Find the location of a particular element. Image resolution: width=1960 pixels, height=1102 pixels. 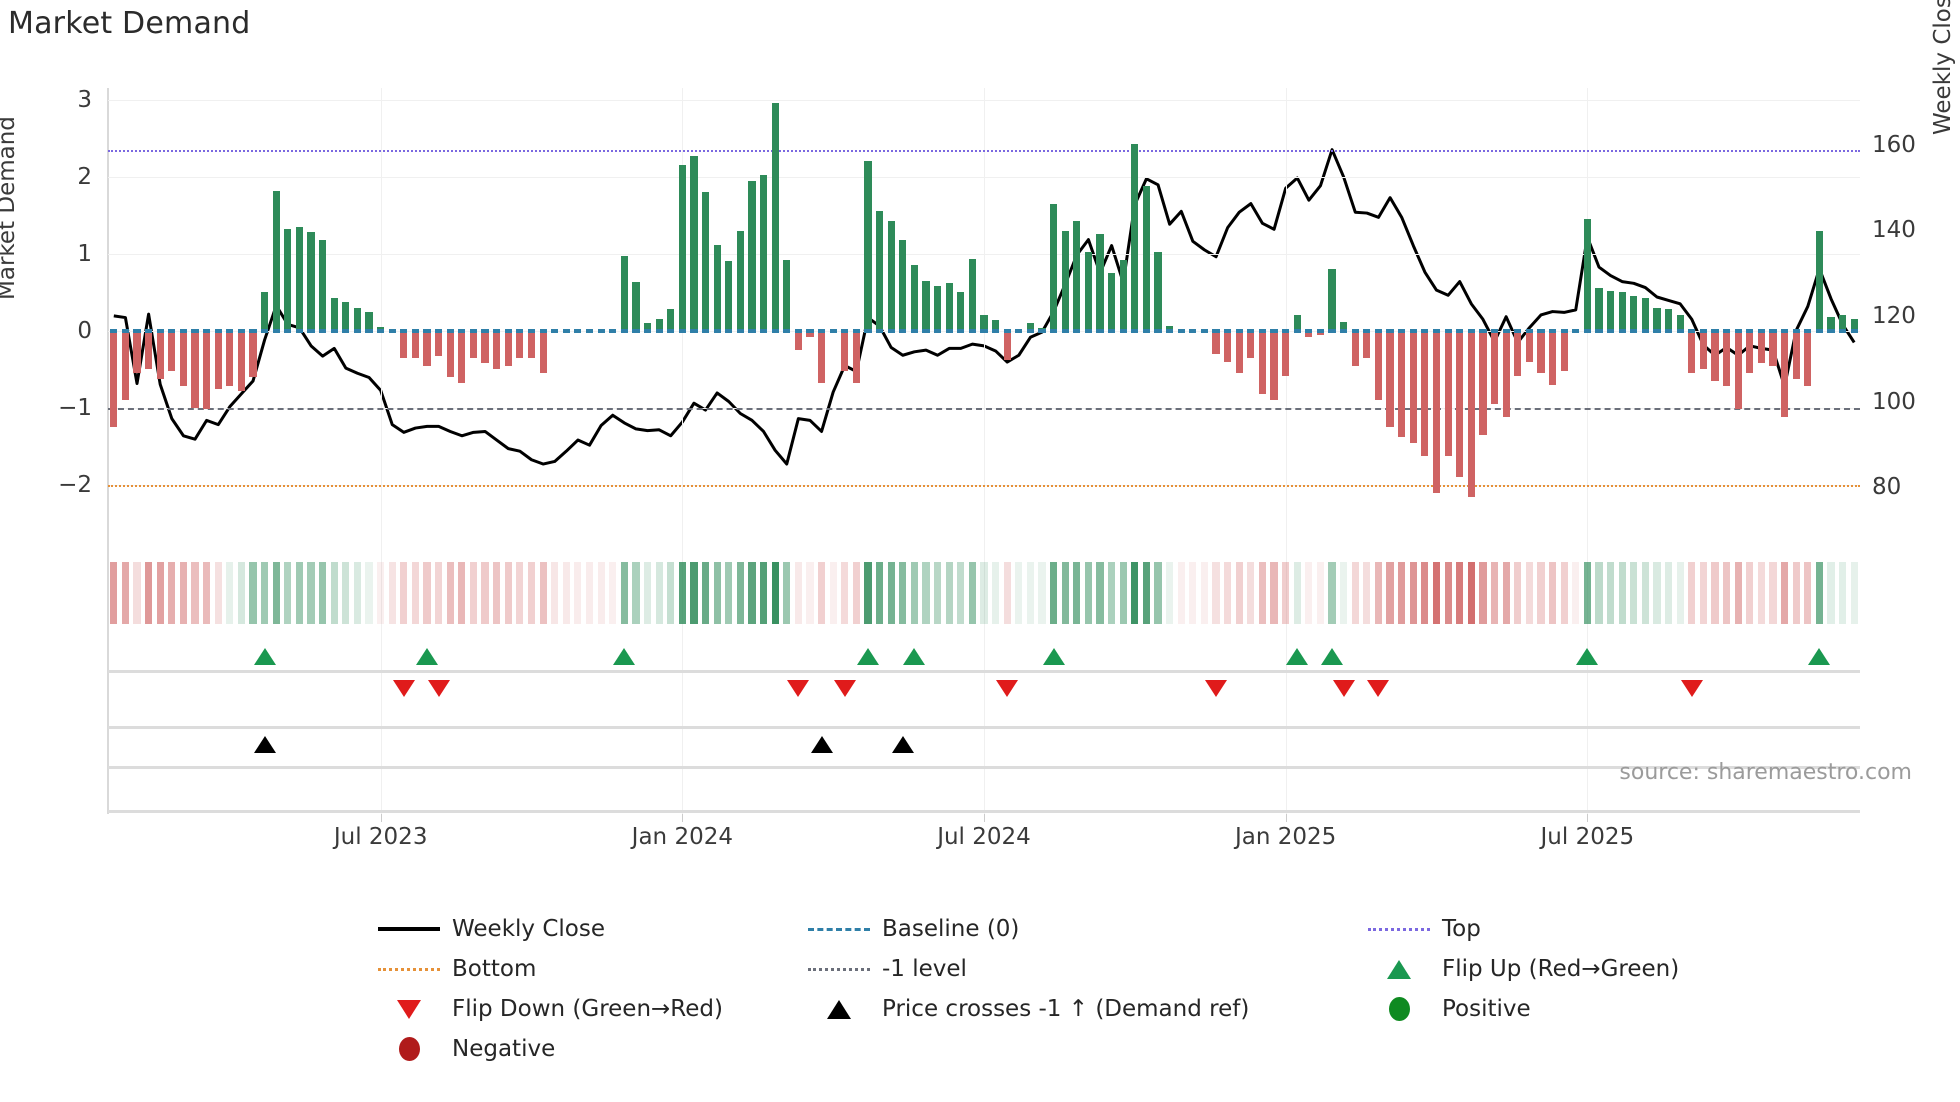

marker-rule-top is located at coordinates (984, 727).